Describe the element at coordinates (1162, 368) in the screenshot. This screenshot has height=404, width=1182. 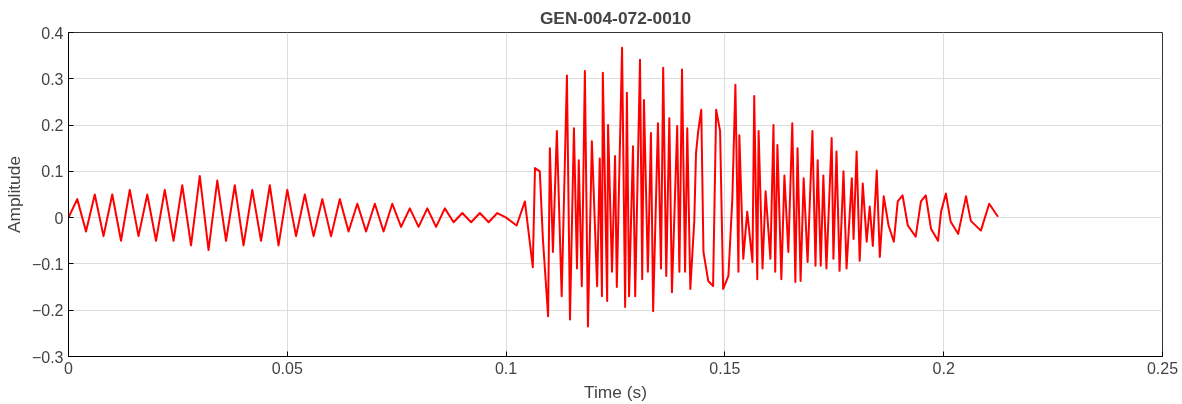
I see `x-tick-label: 0.25` at that location.